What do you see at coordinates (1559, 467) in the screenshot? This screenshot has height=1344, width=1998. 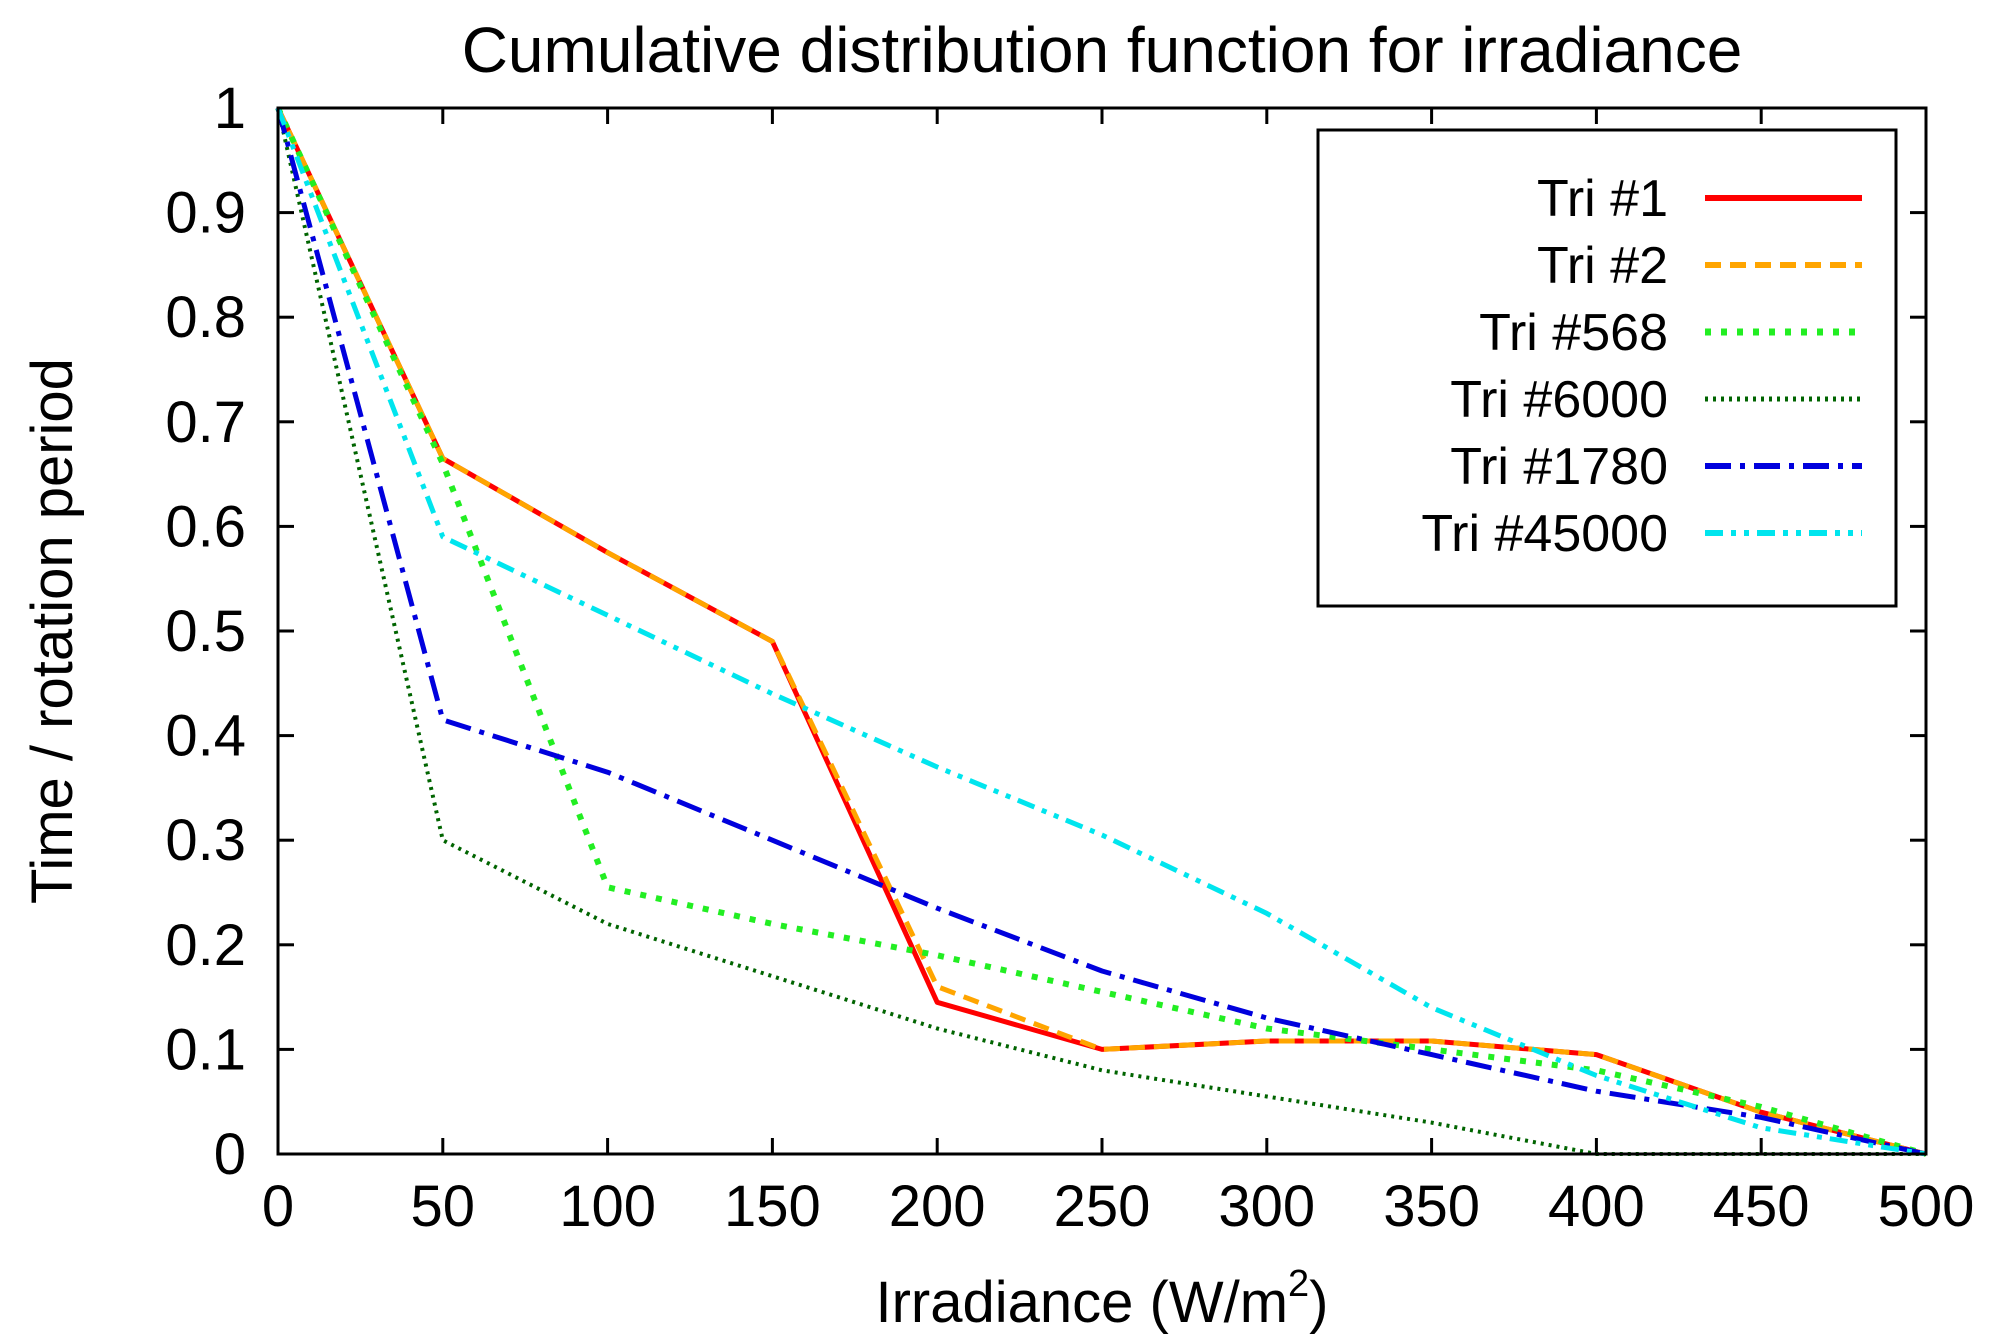 I see `legend-label: Tri #1780` at bounding box center [1559, 467].